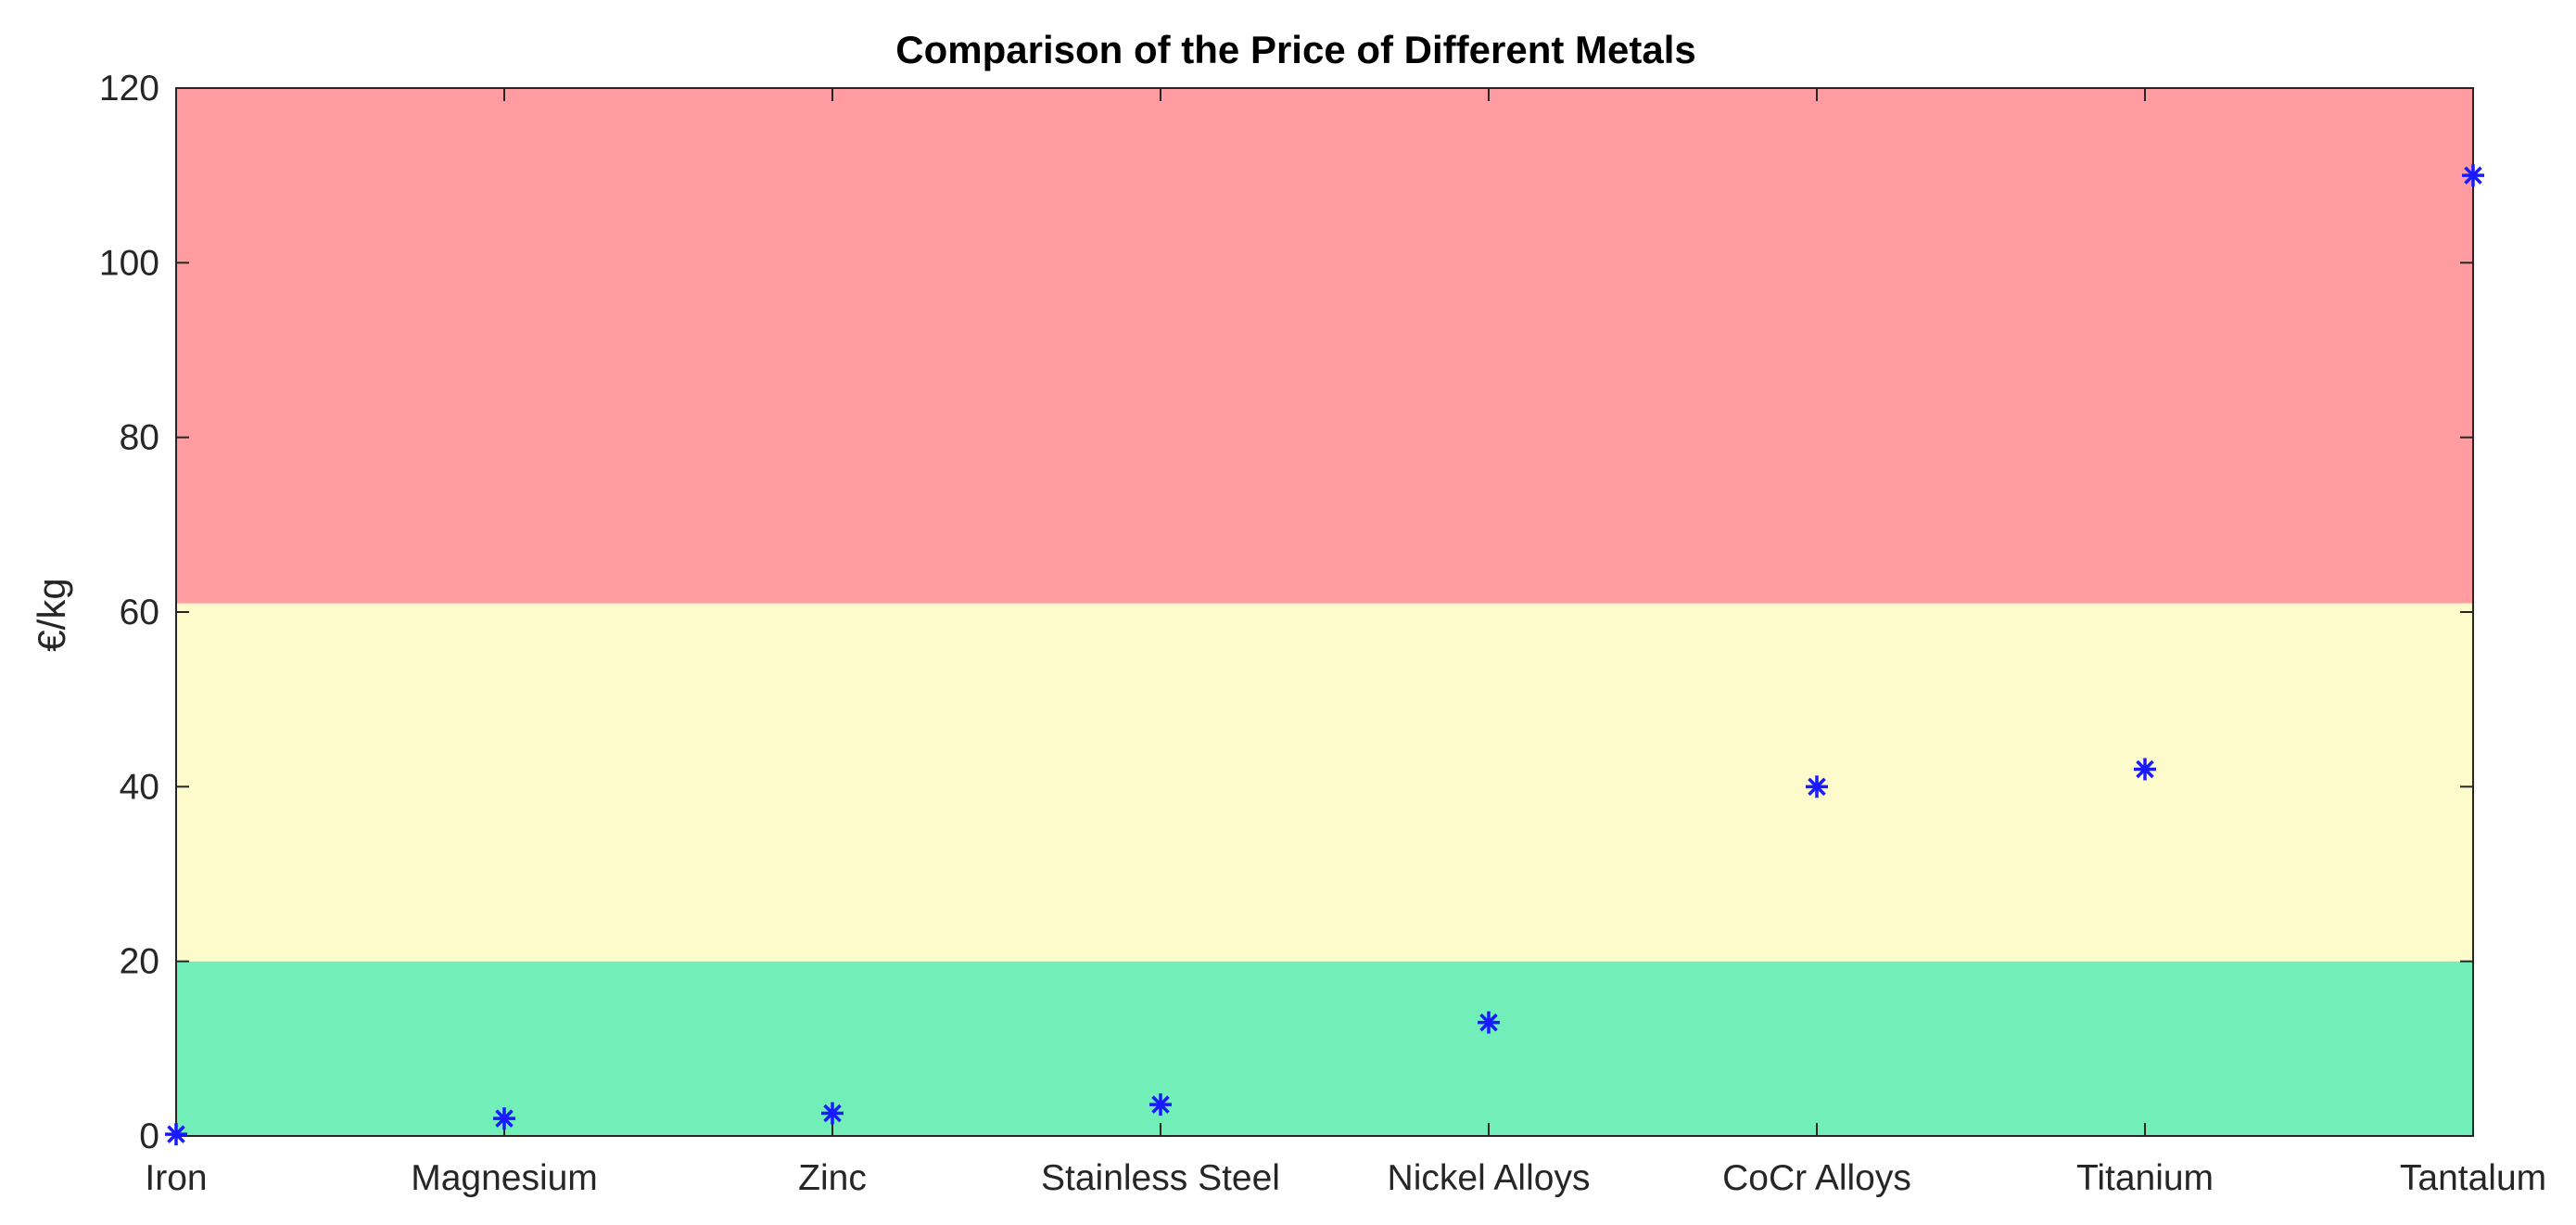 The height and width of the screenshot is (1225, 2576). I want to click on x-tick-label: Magnesium, so click(505, 1178).